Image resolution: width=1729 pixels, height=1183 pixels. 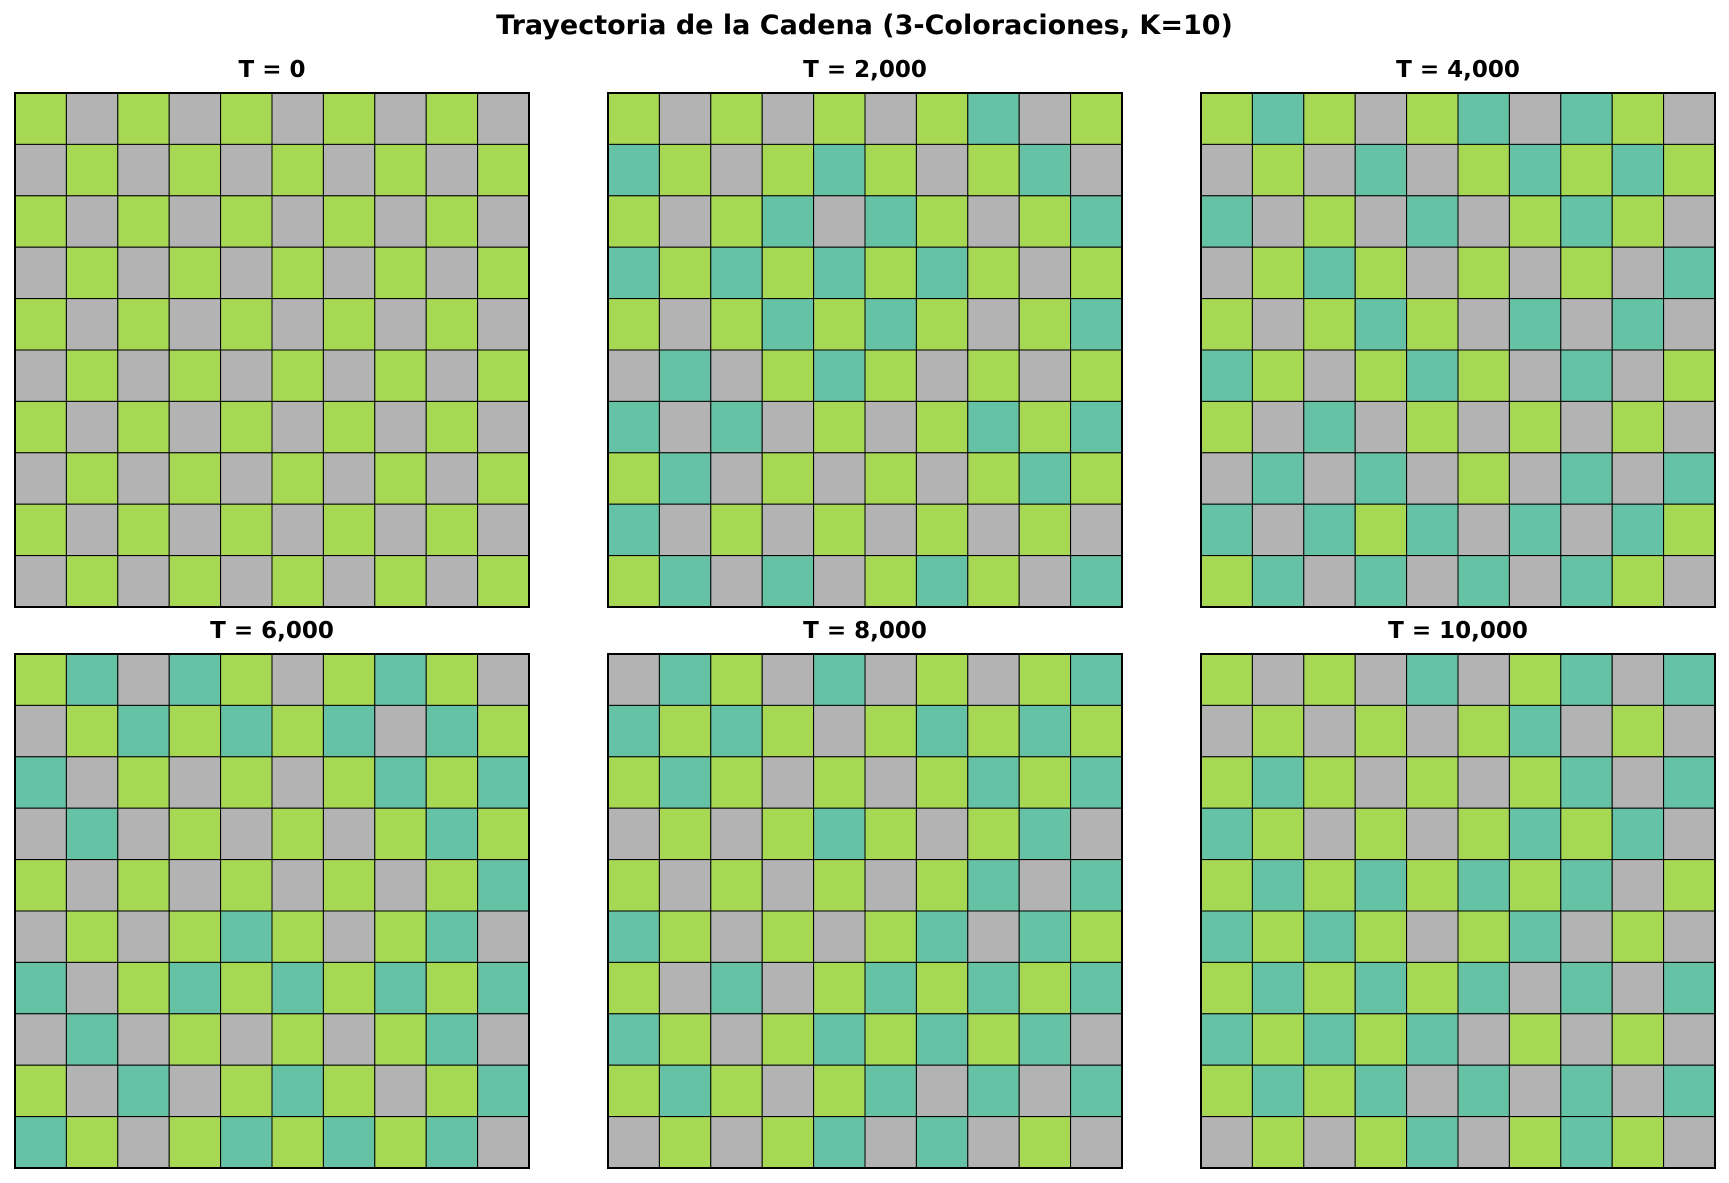 I want to click on coloring-grid, so click(x=272, y=911).